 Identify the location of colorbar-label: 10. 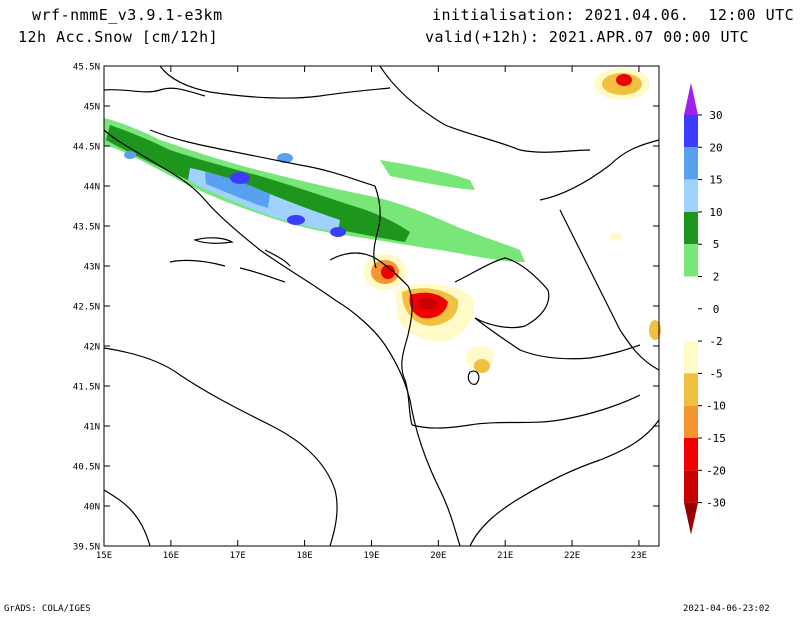
(715, 212).